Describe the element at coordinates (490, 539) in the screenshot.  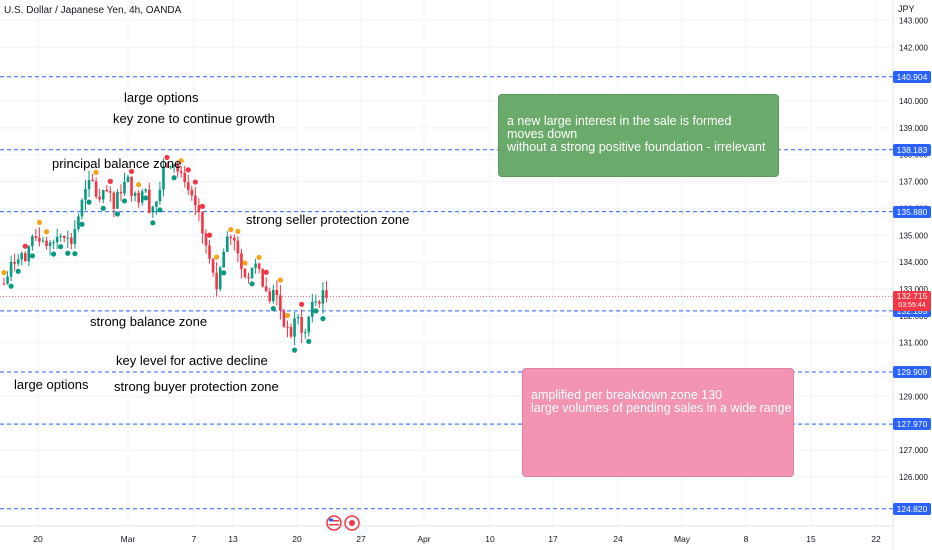
I see `time-tick-label: 10` at that location.